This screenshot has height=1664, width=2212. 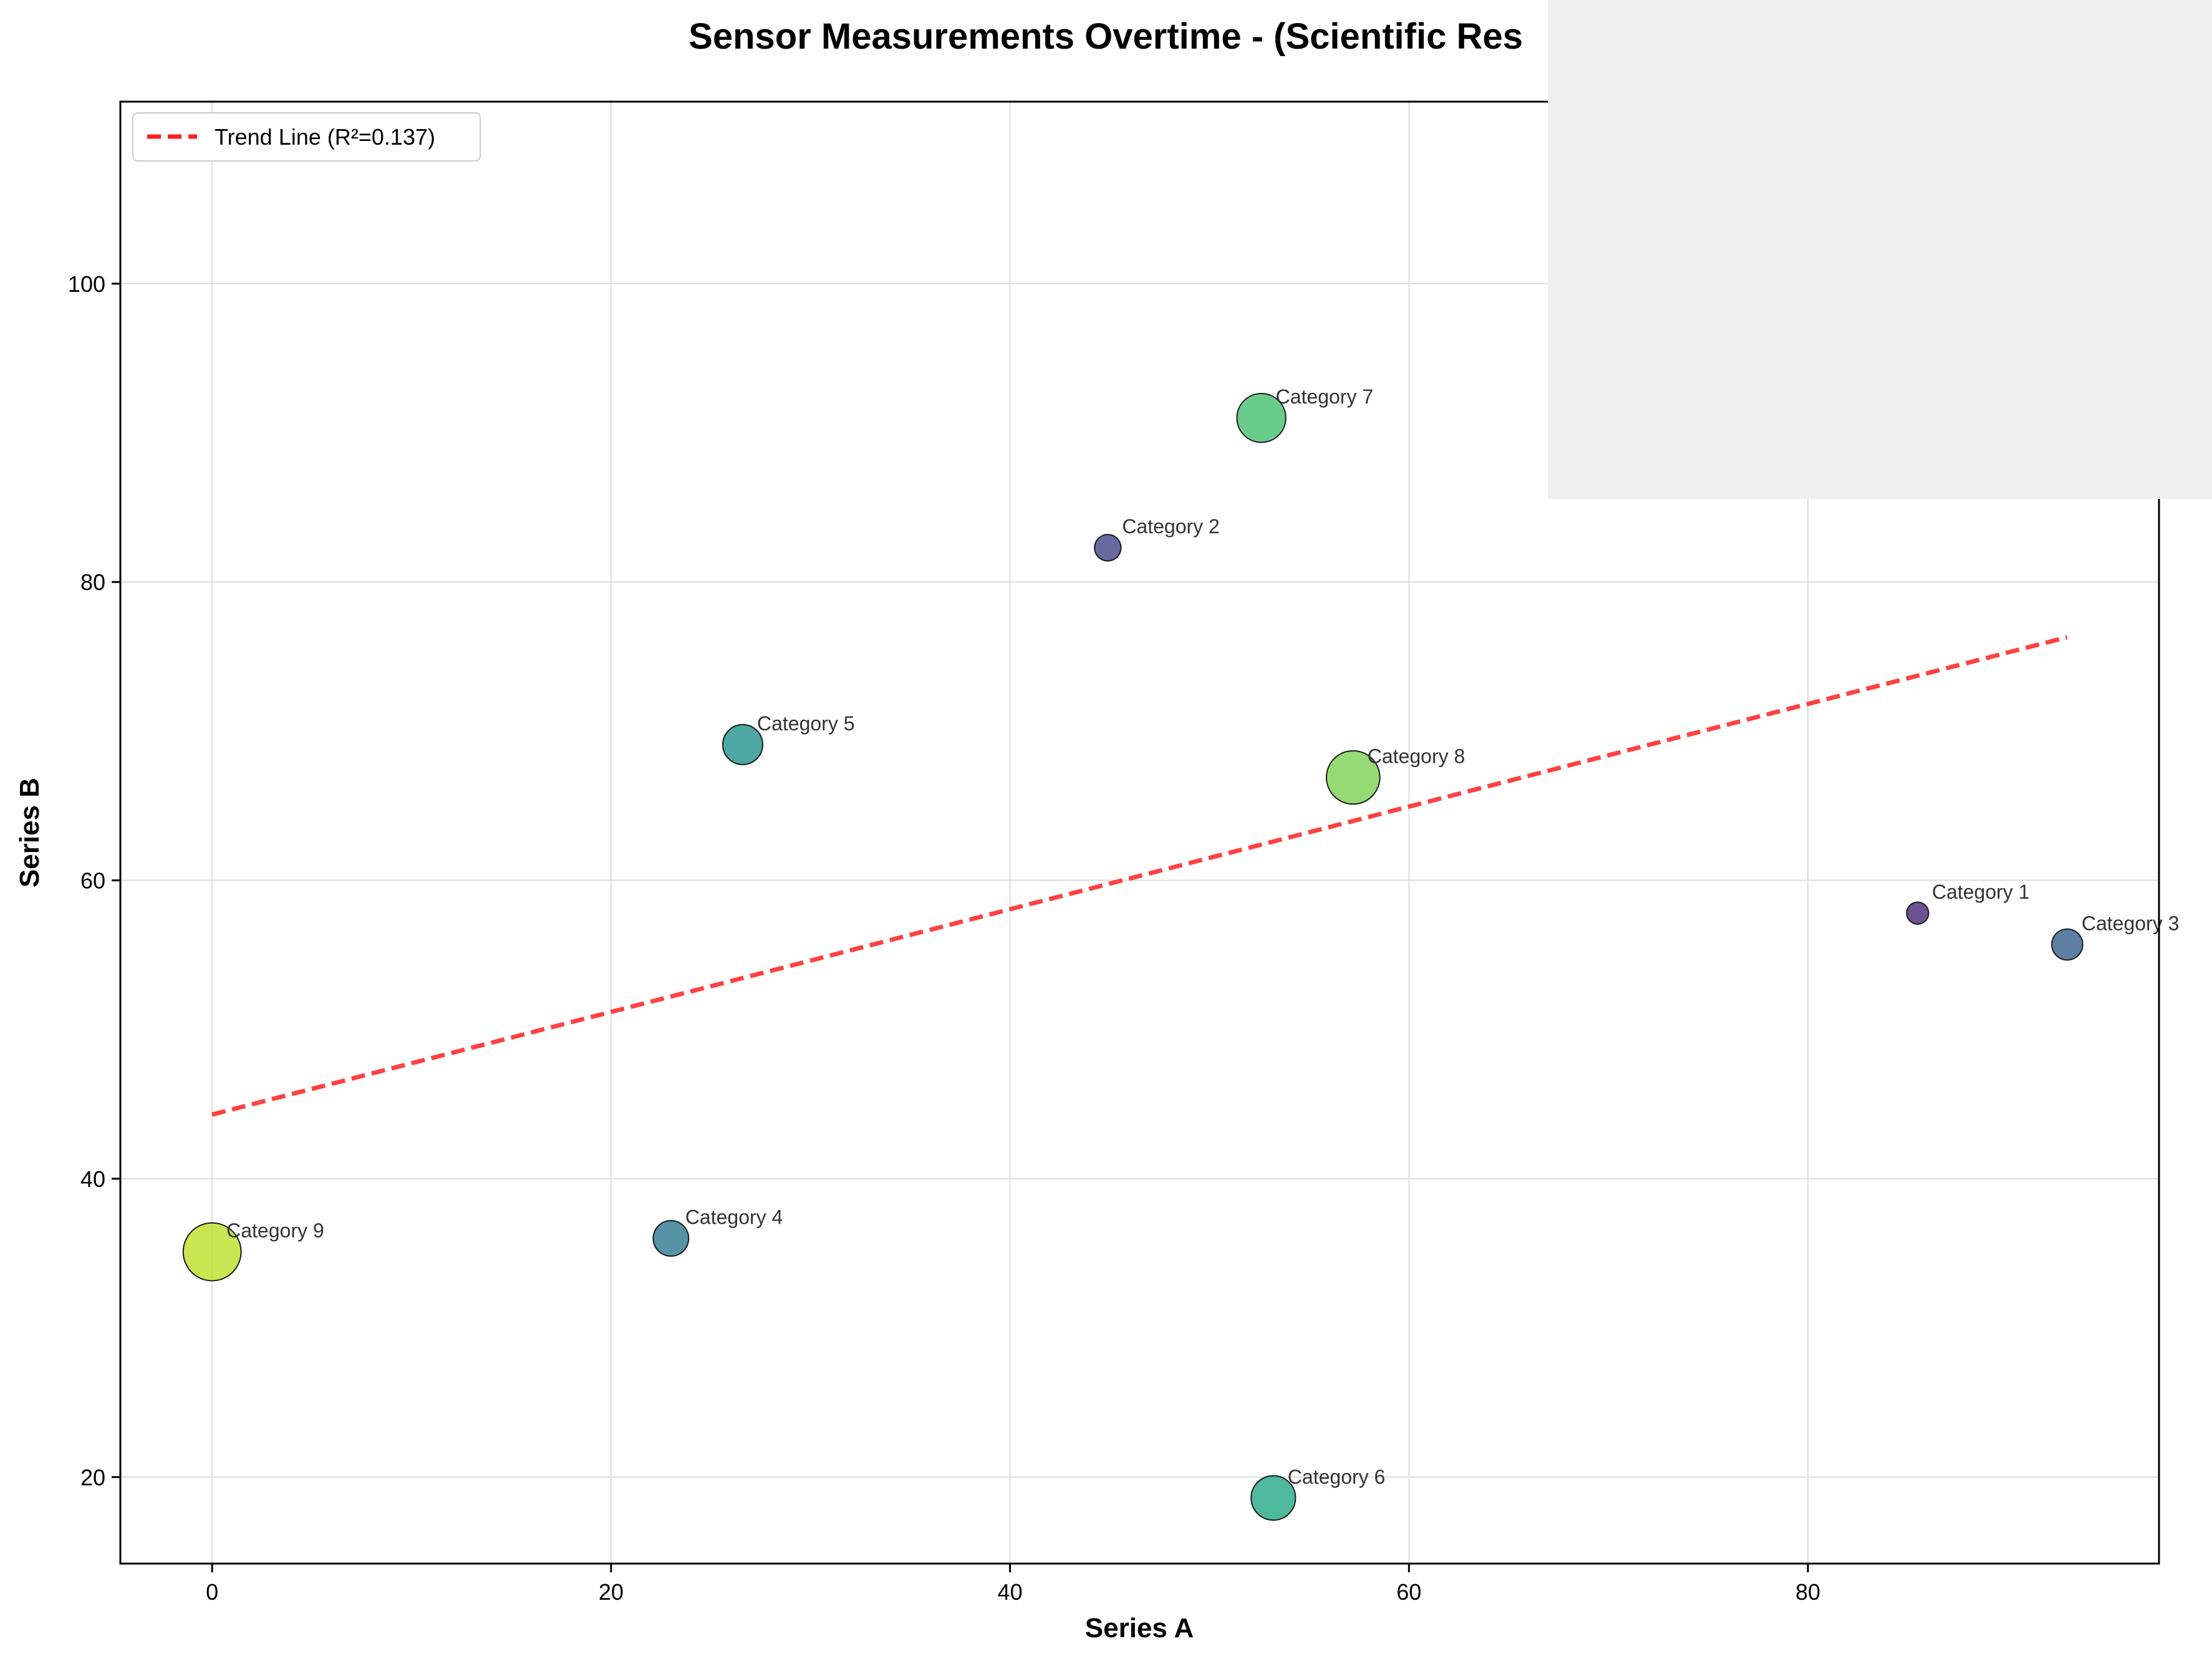 What do you see at coordinates (325, 137) in the screenshot?
I see `legend-trend-line-label: Trend Line (R²=0.137)` at bounding box center [325, 137].